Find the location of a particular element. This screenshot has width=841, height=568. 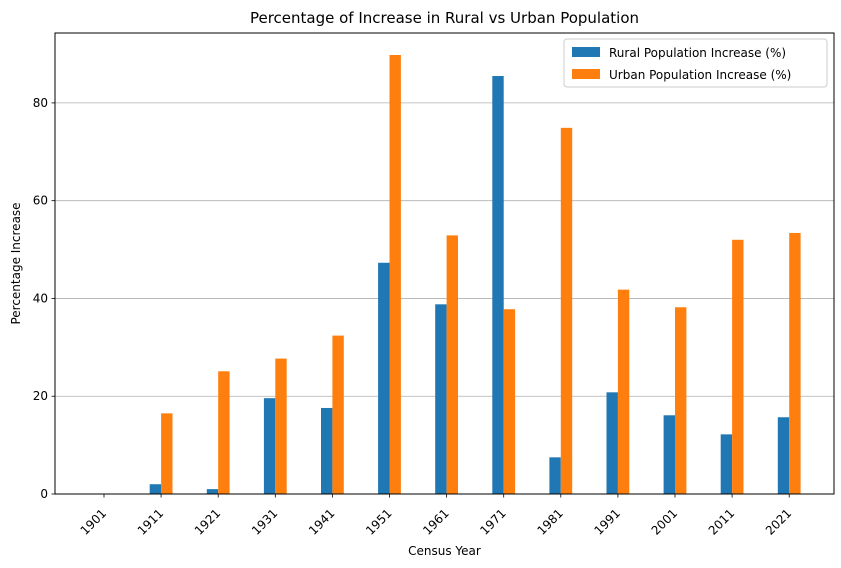

x-tick-label: 1921 is located at coordinates (207, 521).